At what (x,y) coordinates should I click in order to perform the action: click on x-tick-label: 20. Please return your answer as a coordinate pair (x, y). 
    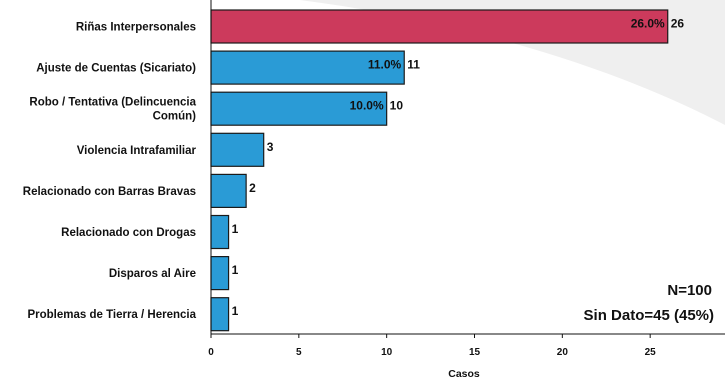
    Looking at the image, I should click on (563, 352).